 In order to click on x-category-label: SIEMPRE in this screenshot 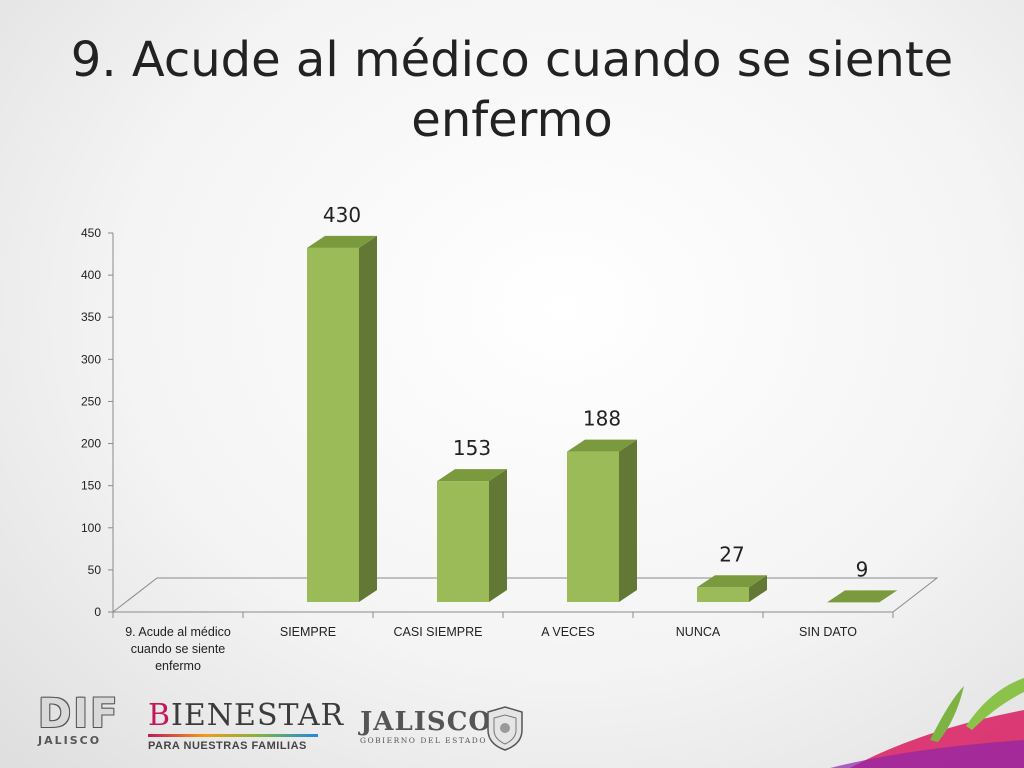, I will do `click(308, 632)`.